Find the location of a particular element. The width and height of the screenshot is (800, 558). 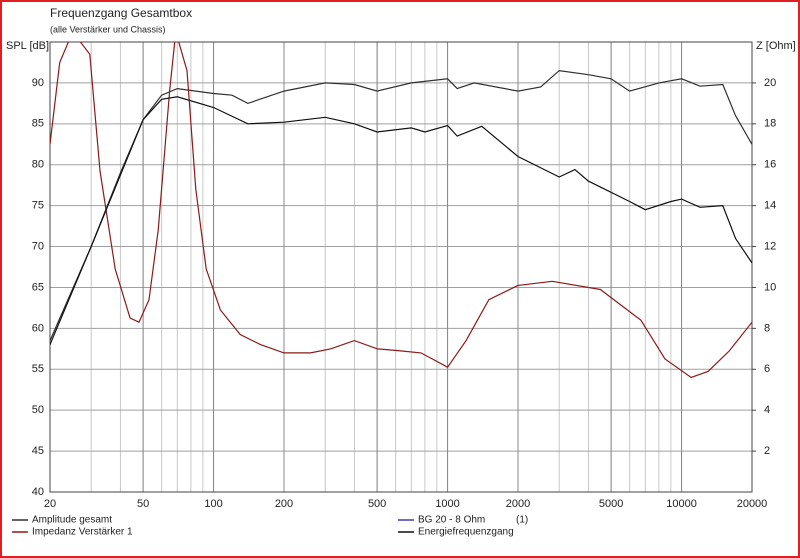

y-tick-label: 80 is located at coordinates (38, 165).